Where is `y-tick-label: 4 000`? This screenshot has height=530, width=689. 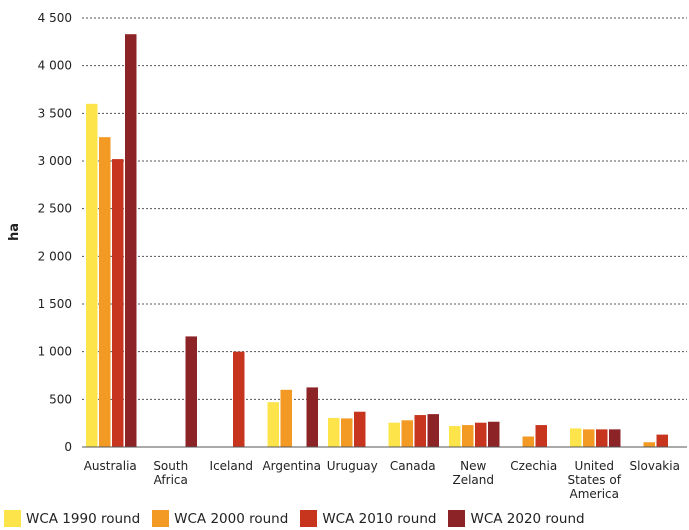
y-tick-label: 4 000 is located at coordinates (55, 66).